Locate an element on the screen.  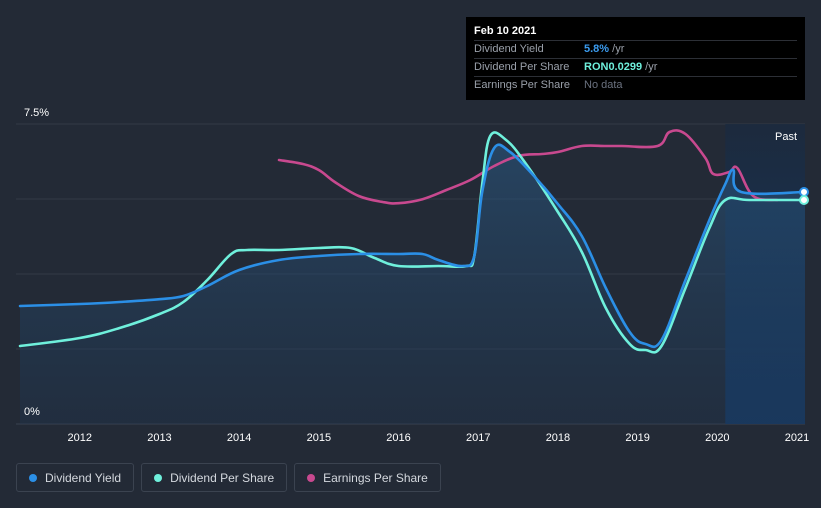
x-tick-label: 2015 is located at coordinates (319, 438).